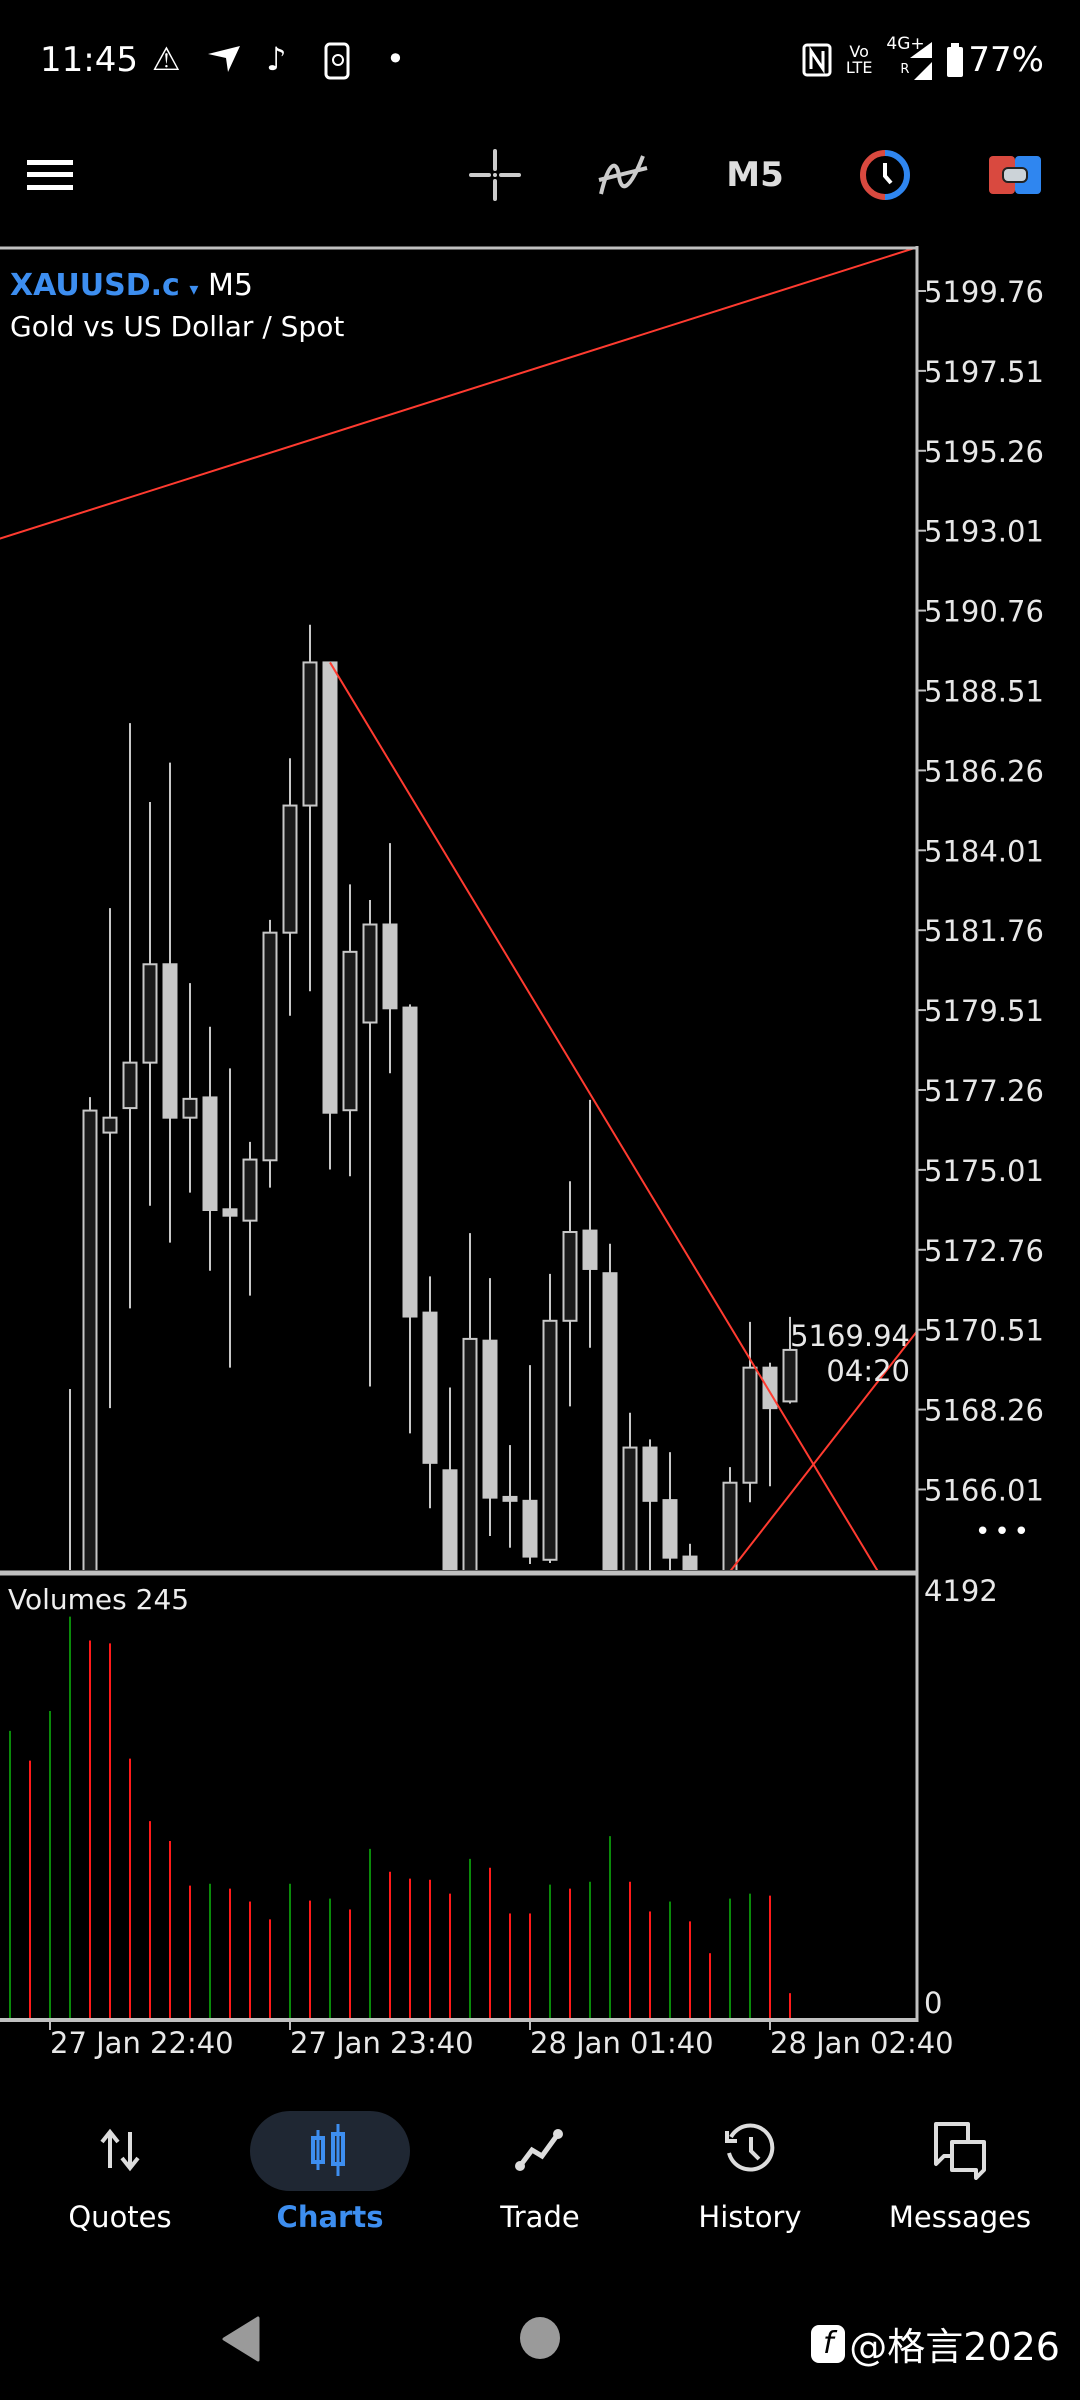  I want to click on tab-trade: Trade, so click(540, 2170).